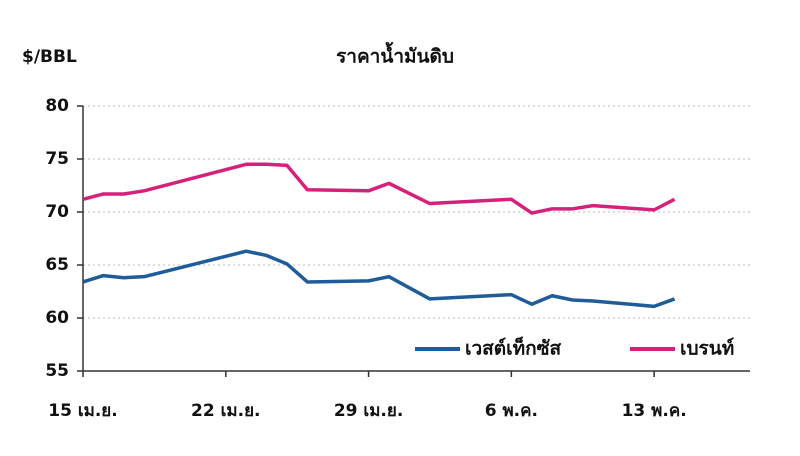 The height and width of the screenshot is (456, 800). I want to click on x-tick-label: 22 เม.ย., so click(225, 411).